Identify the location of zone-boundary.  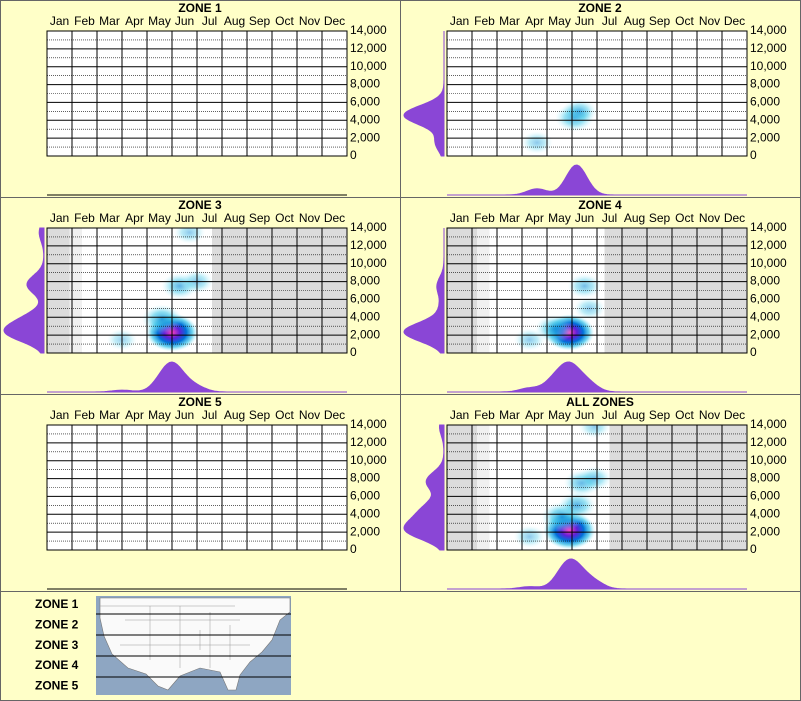
(193, 645).